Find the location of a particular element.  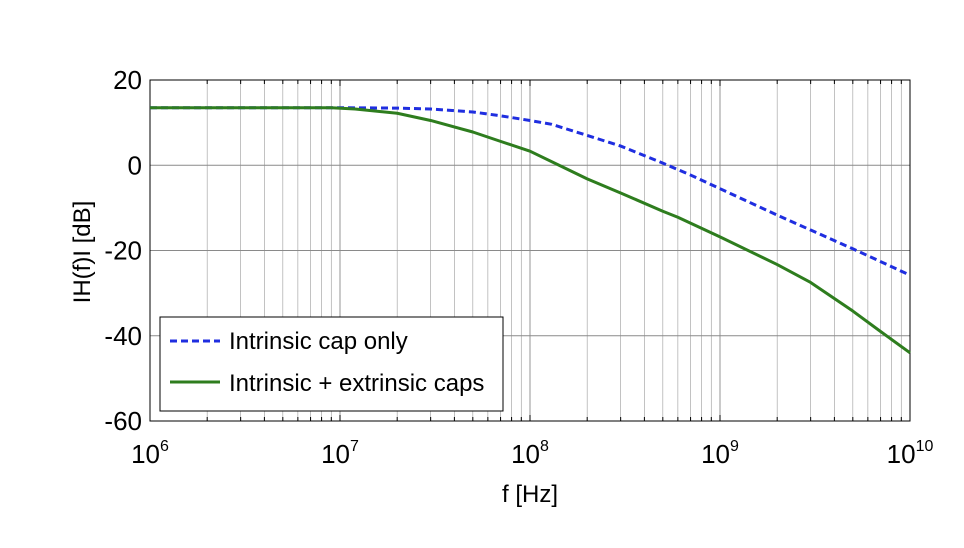

x-tick-labels: 10⁶ 10⁷ 10⁸ 10⁹ 10¹⁰ is located at coordinates (532, 453).